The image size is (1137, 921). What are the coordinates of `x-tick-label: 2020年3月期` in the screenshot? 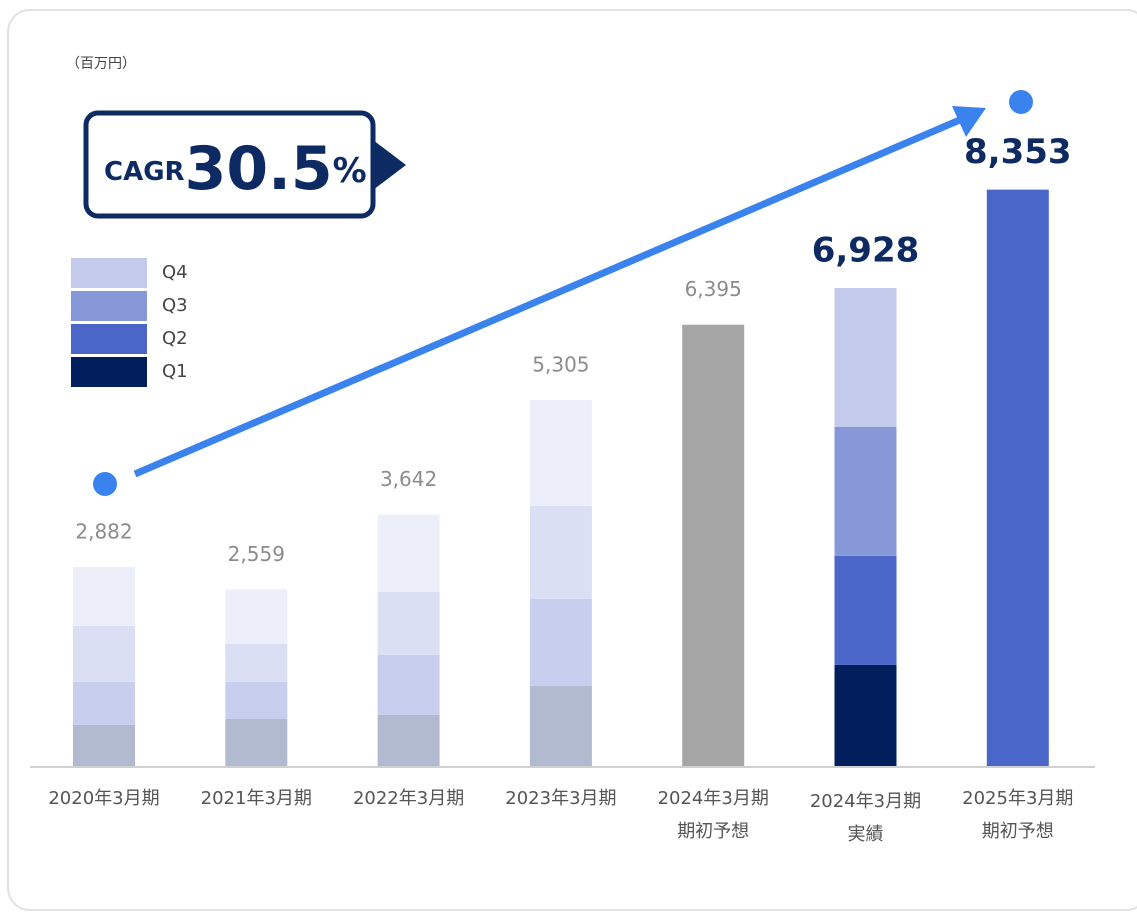 It's located at (103, 798).